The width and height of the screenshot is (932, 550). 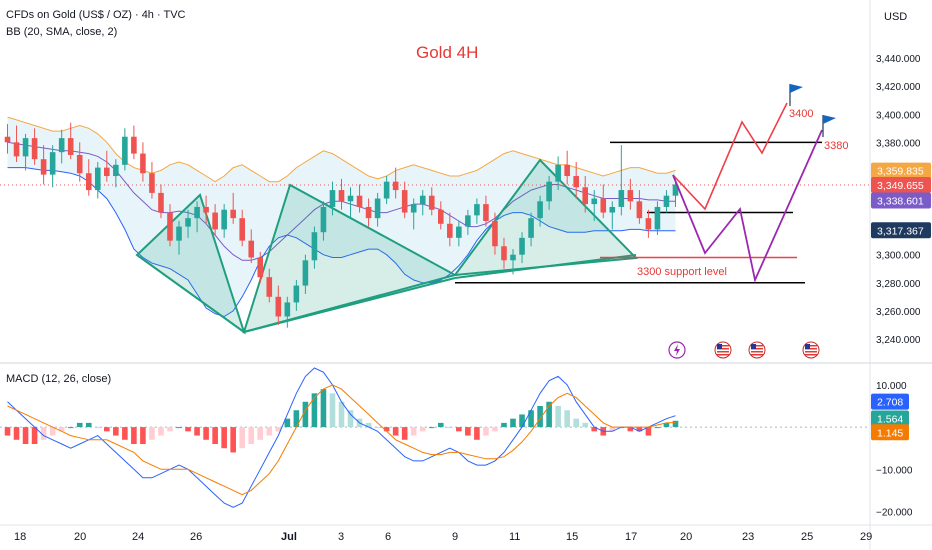 I want to click on us-flag-canton, so click(x=719, y=346).